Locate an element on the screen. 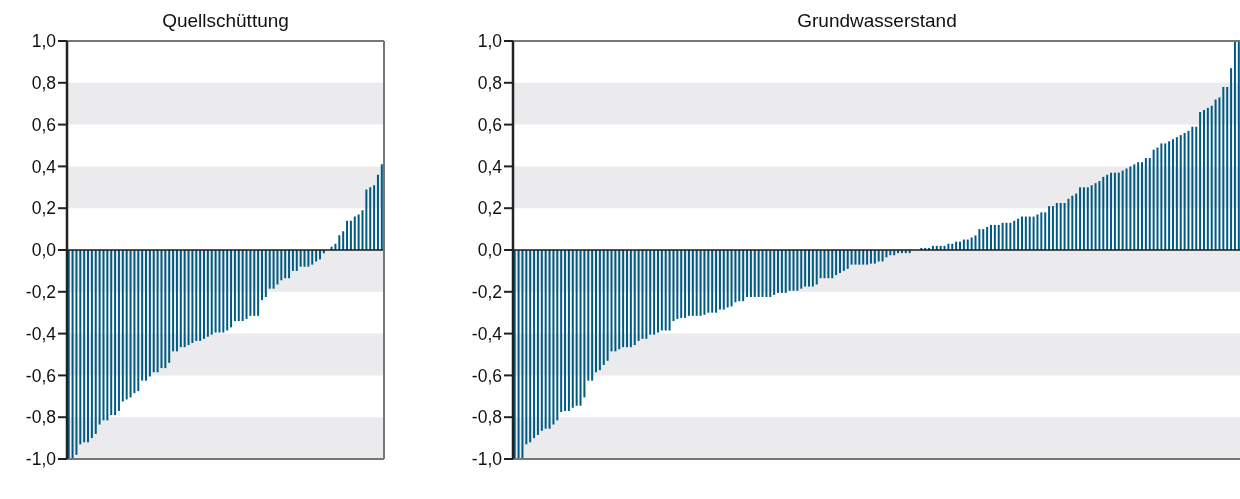 The width and height of the screenshot is (1240, 499). y-tick-label: -0,8 is located at coordinates (40, 417).